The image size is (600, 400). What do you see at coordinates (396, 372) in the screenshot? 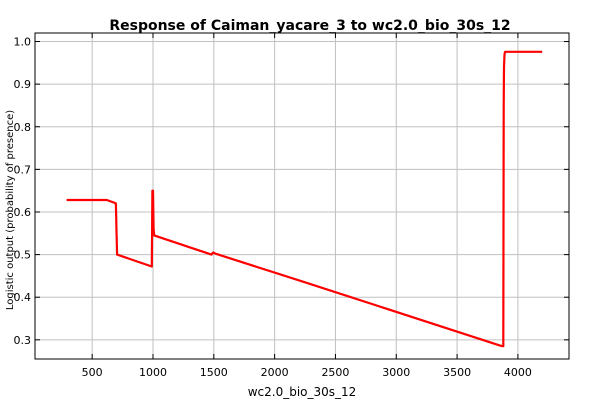
I see `x-tick-label: 3000` at bounding box center [396, 372].